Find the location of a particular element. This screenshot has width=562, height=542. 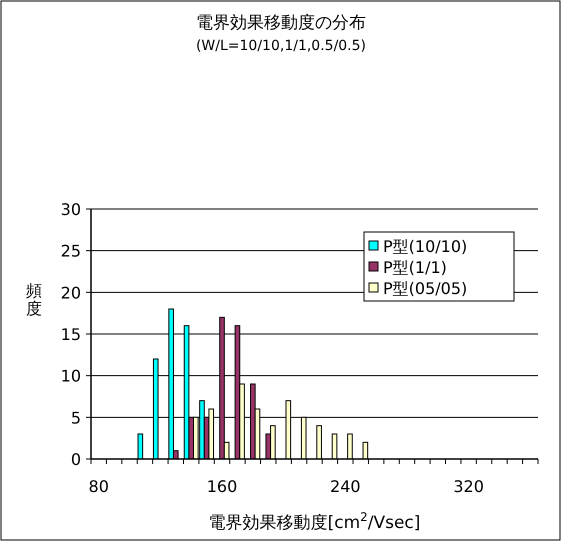

y-tick-label: 5 is located at coordinates (75, 418).